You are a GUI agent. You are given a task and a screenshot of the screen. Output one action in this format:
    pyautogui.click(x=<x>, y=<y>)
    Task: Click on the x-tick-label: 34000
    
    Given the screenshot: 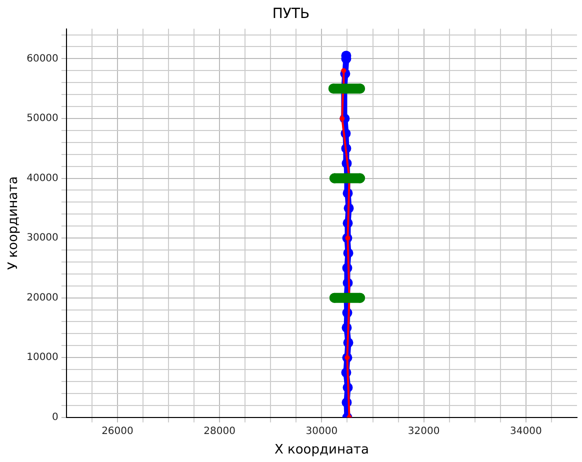 What is the action you would take?
    pyautogui.click(x=526, y=431)
    